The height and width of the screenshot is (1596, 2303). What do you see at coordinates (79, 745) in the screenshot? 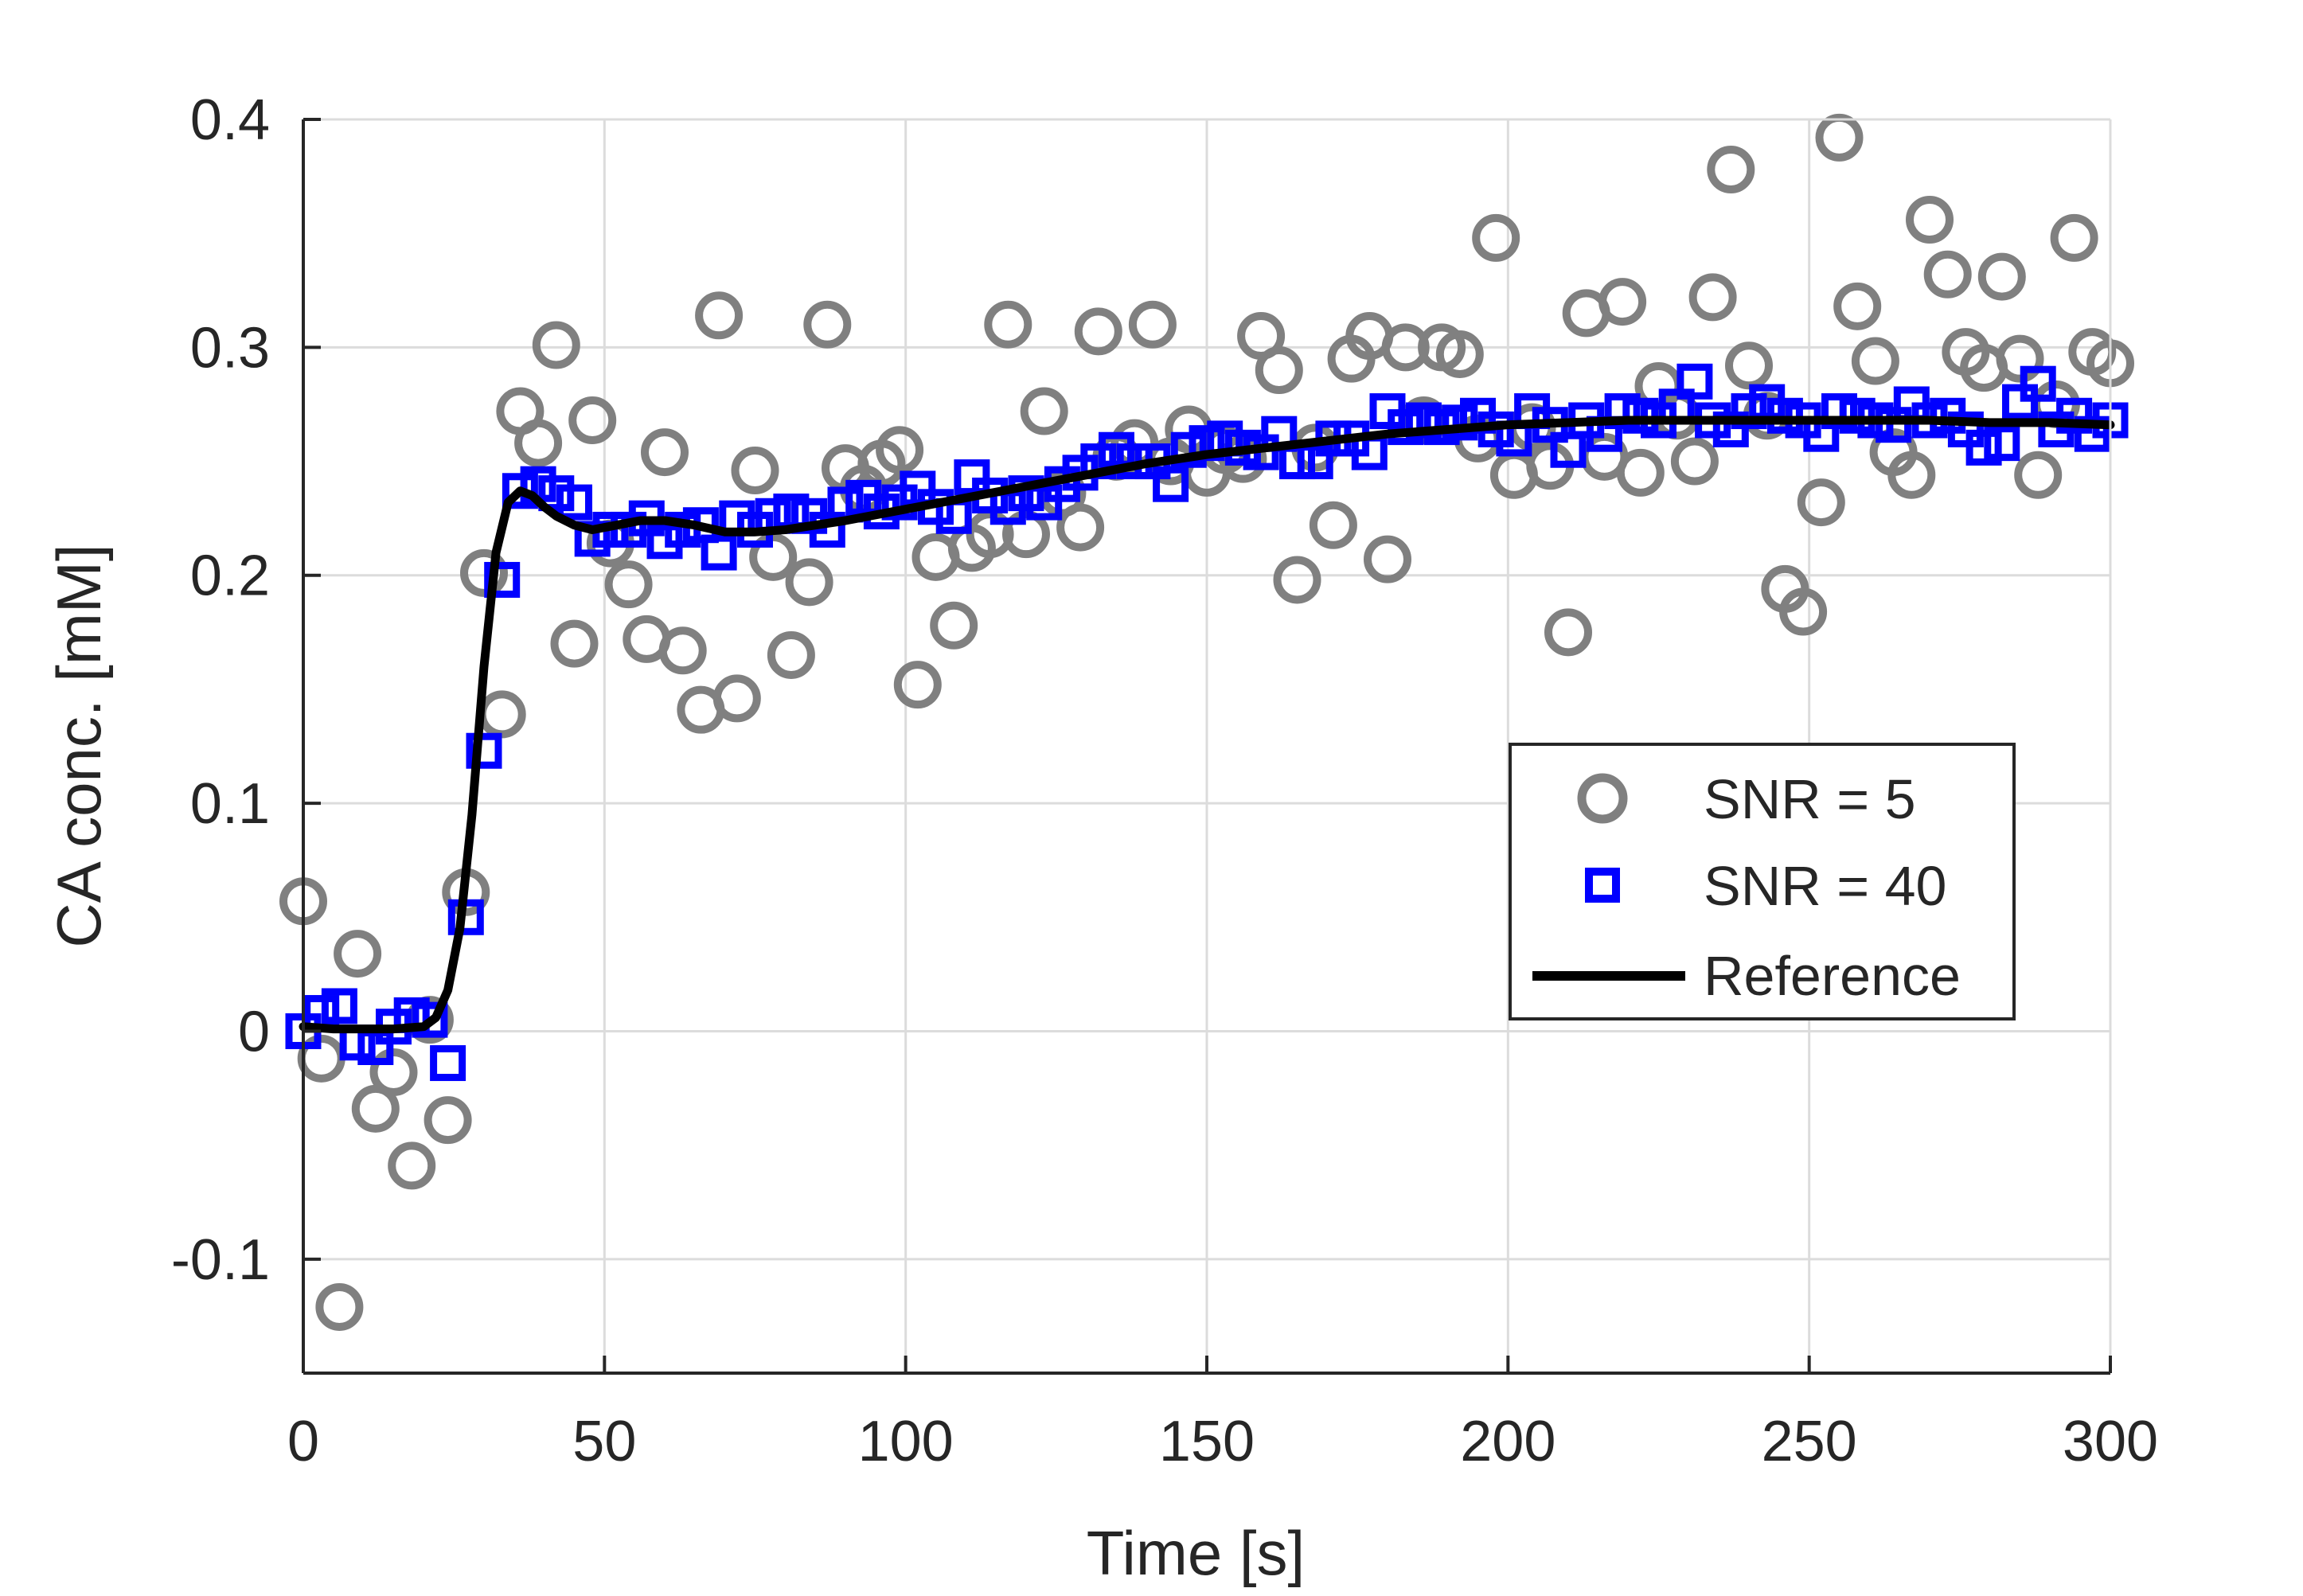
I see `y-axis-label: CA conc. [mM]` at bounding box center [79, 745].